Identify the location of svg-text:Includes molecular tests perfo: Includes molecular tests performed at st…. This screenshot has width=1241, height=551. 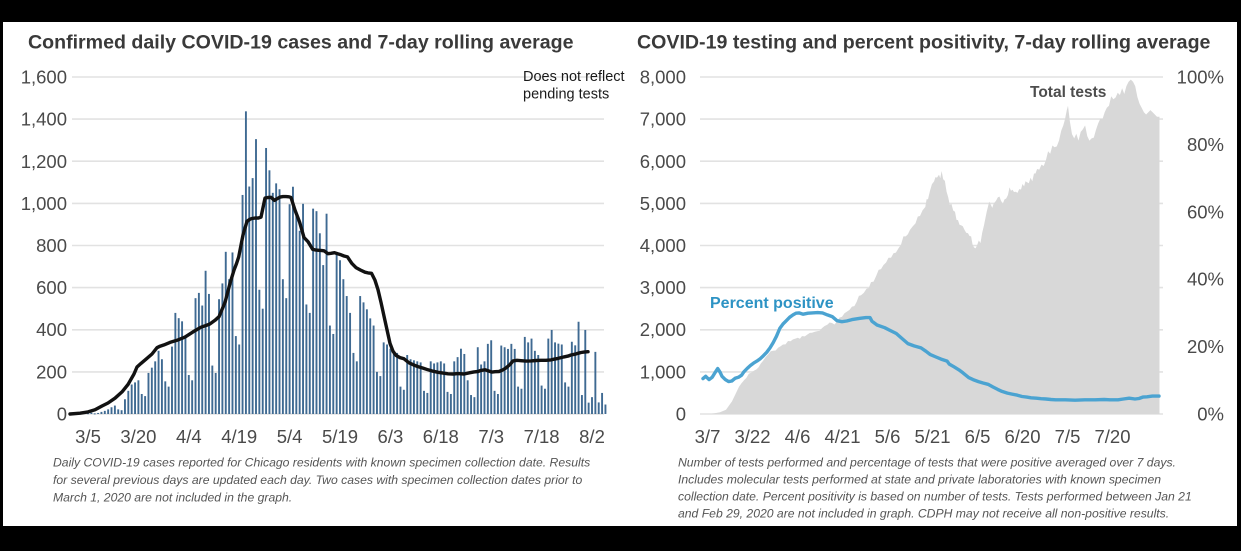
(919, 480).